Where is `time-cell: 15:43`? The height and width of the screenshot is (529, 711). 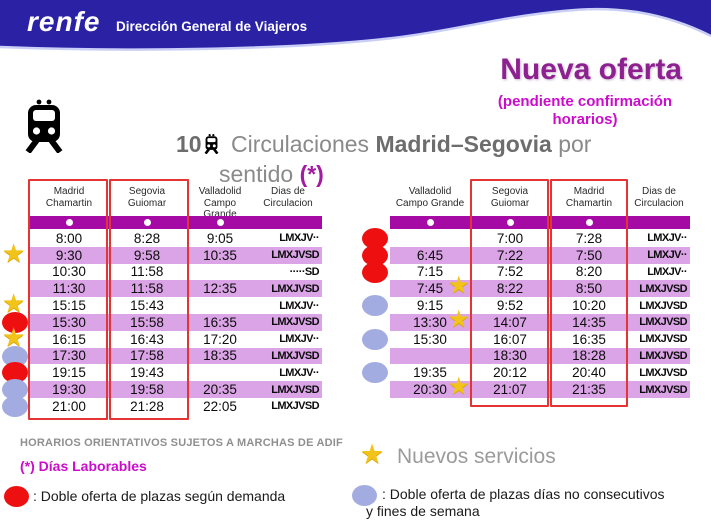 time-cell: 15:43 is located at coordinates (147, 306).